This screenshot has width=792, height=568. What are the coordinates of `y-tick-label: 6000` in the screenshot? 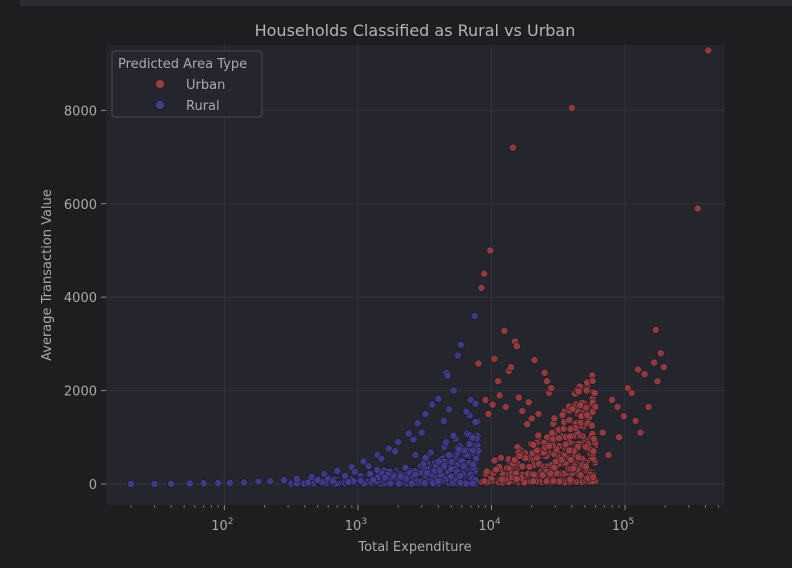 It's located at (80, 205).